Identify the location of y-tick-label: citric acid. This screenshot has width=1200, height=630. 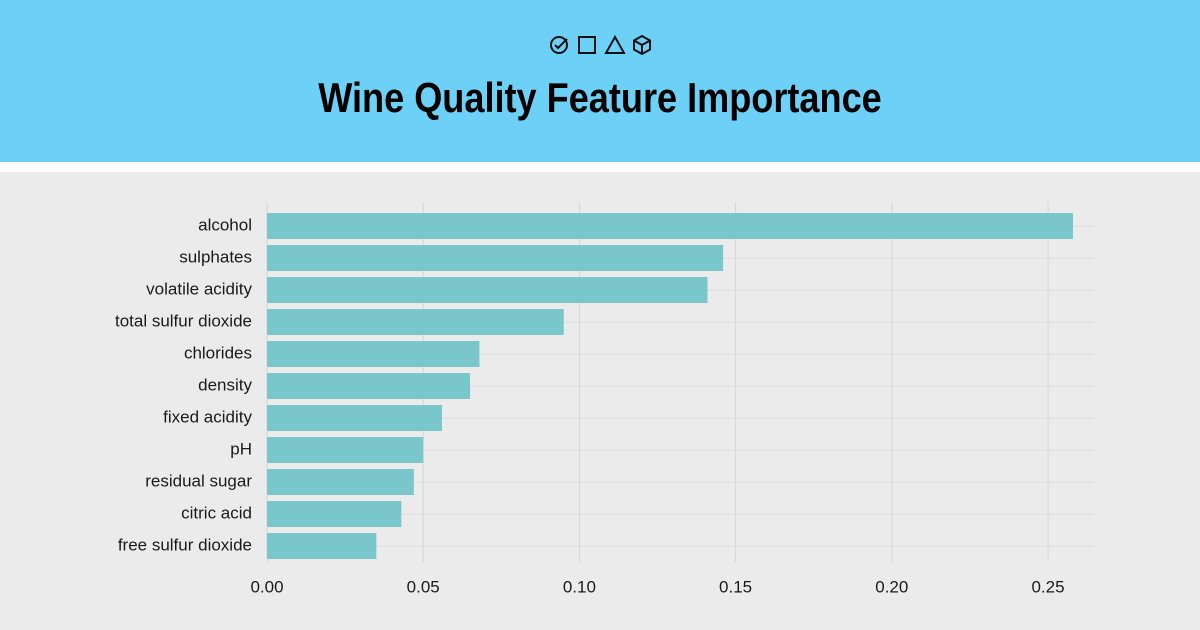
(216, 512).